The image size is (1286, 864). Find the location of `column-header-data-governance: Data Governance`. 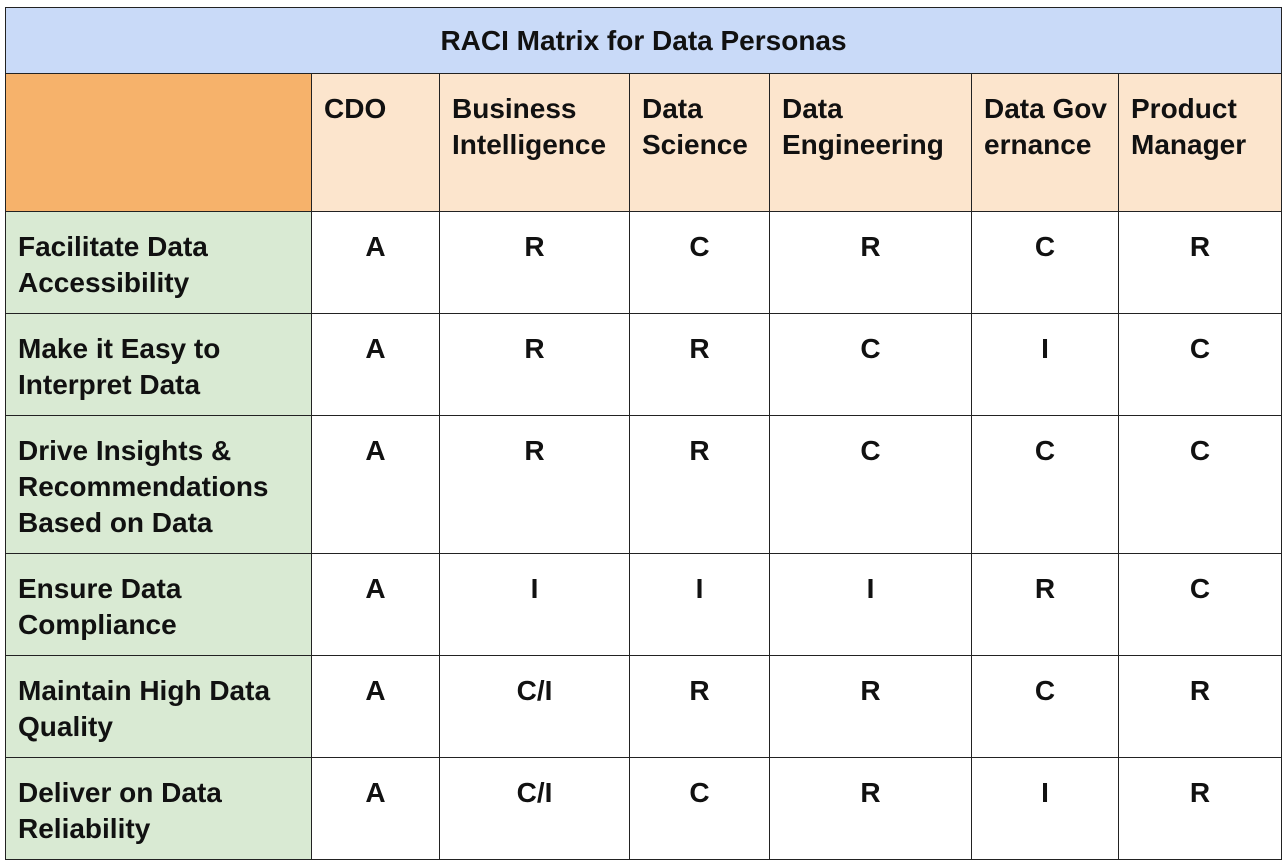

column-header-data-governance: Data Governance is located at coordinates (1045, 142).